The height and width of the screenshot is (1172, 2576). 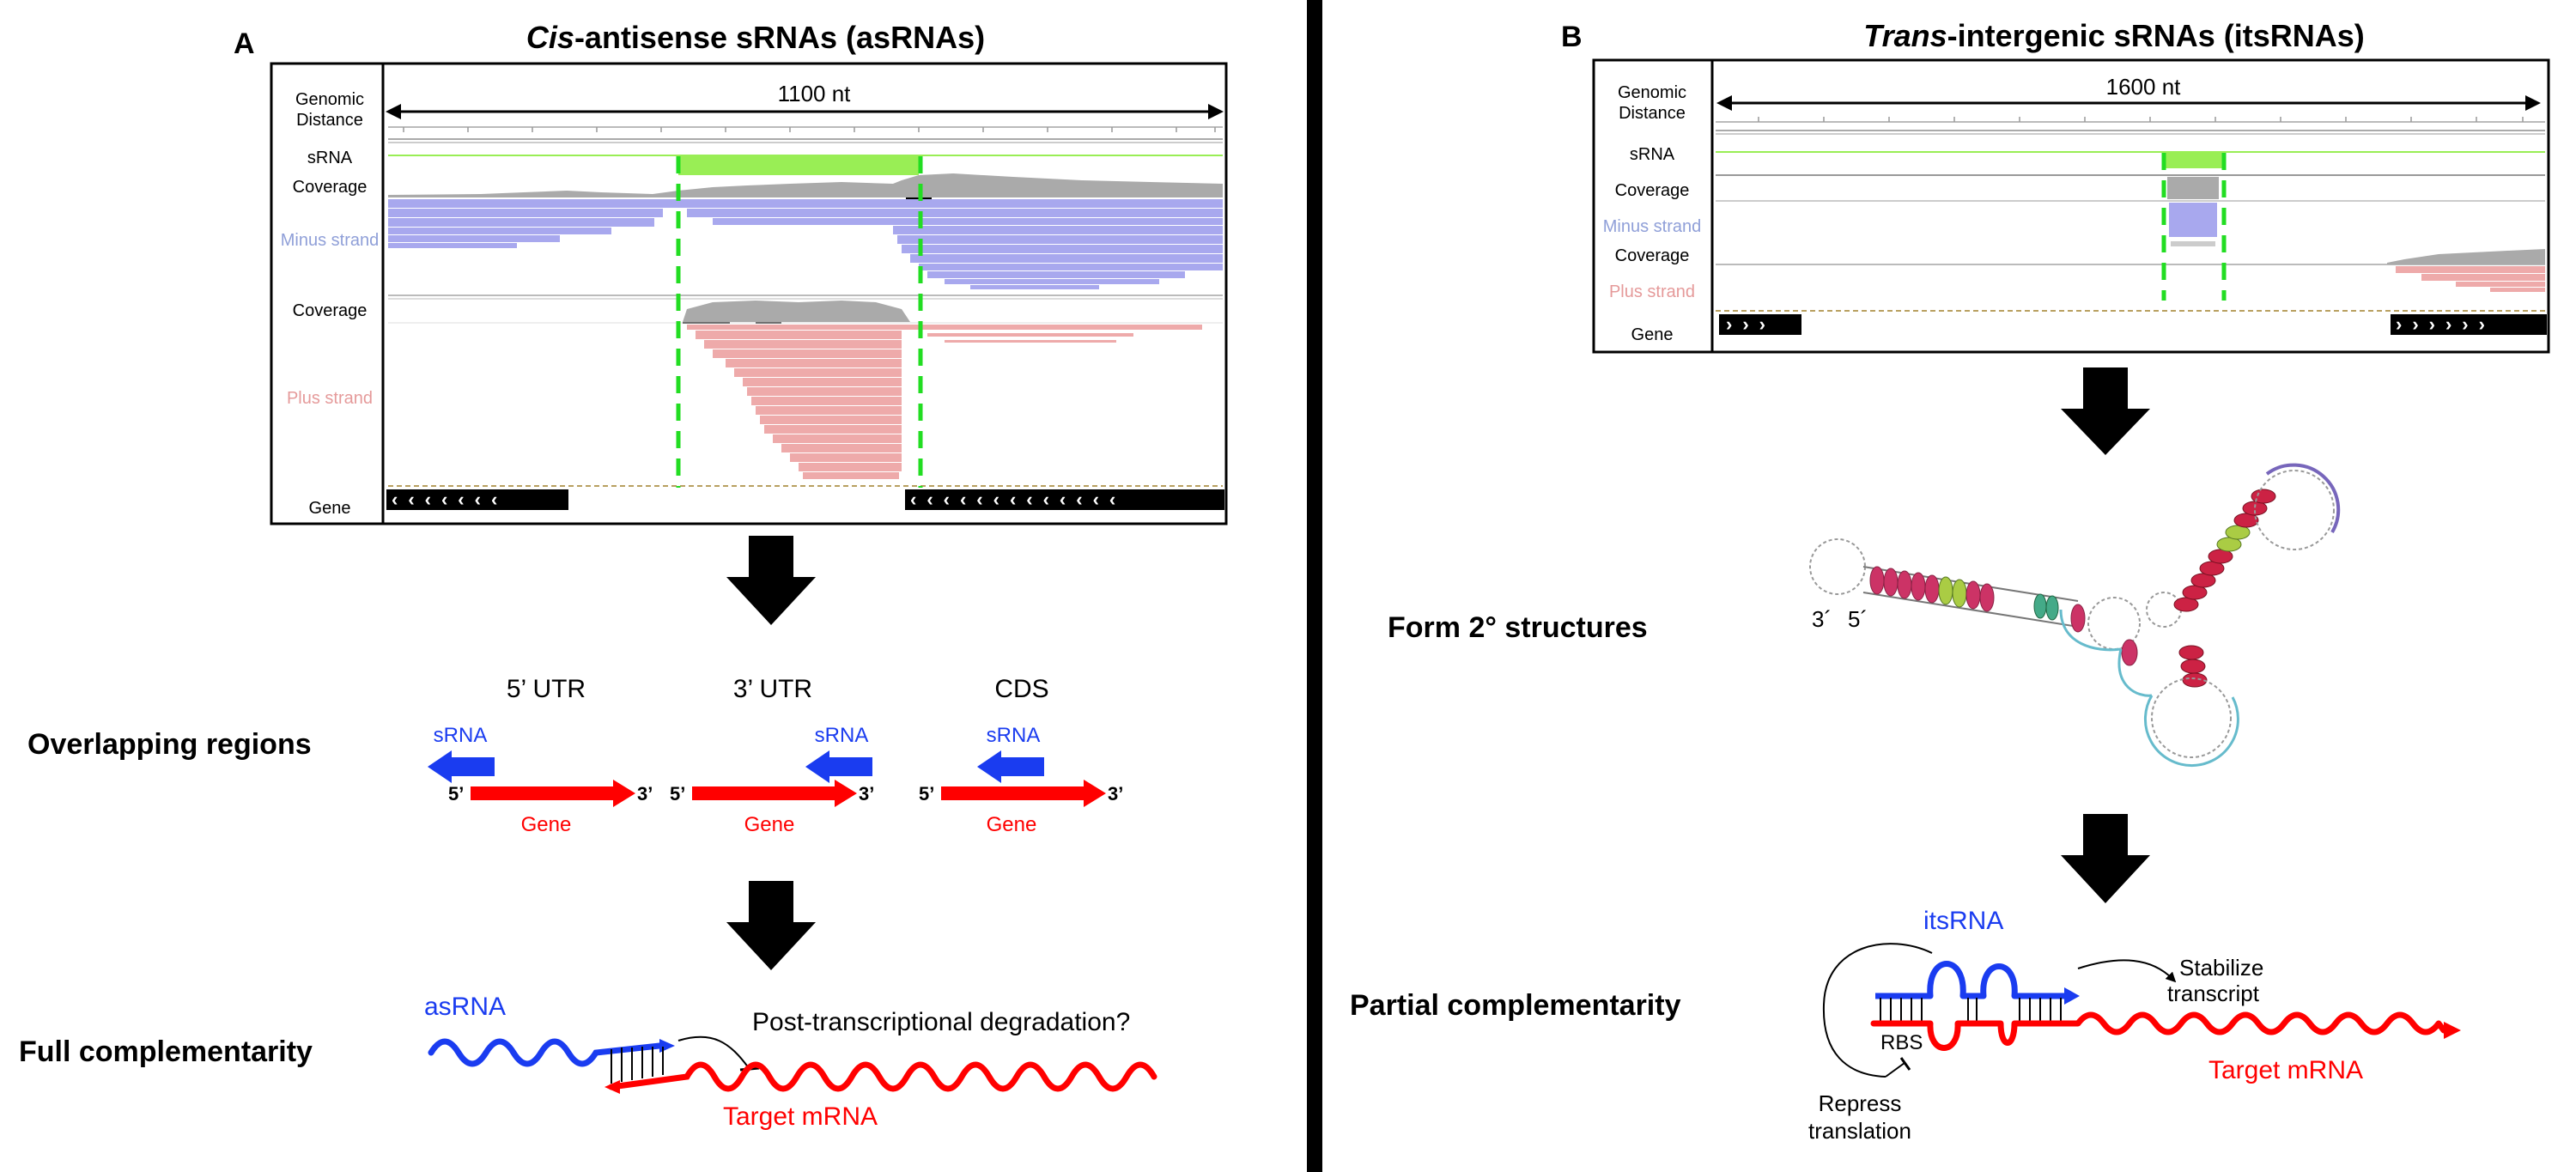 What do you see at coordinates (1653, 154) in the screenshot?
I see `track-label-srna-b: sRNA` at bounding box center [1653, 154].